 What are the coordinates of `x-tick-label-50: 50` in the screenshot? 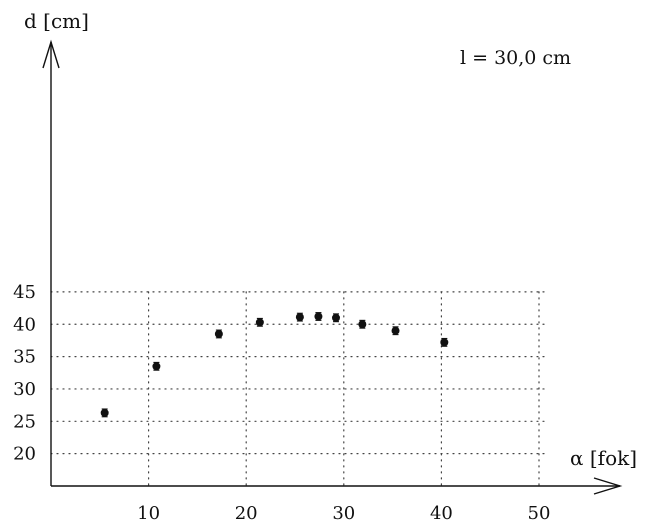 It's located at (539, 512).